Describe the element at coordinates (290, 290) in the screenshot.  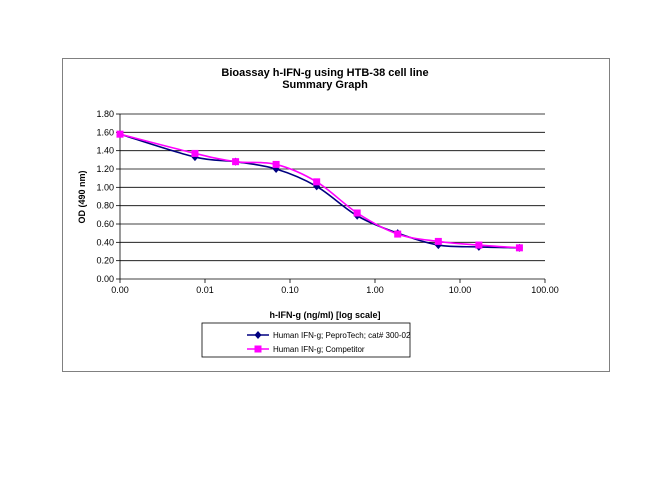
I see `x-tick-label: 0.10` at that location.